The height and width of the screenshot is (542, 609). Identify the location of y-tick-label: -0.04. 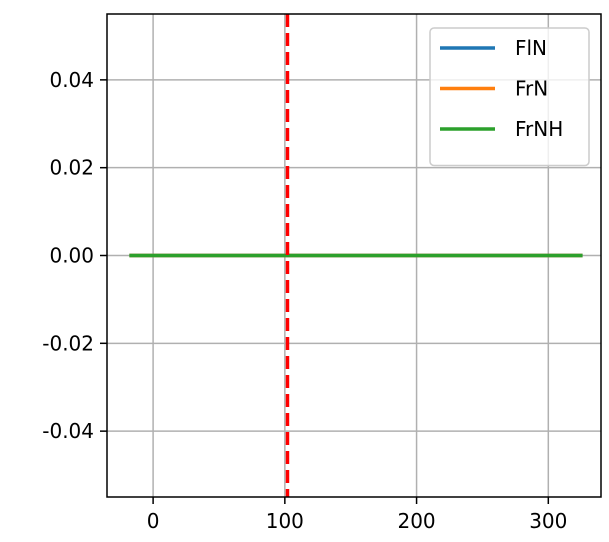
(68, 431).